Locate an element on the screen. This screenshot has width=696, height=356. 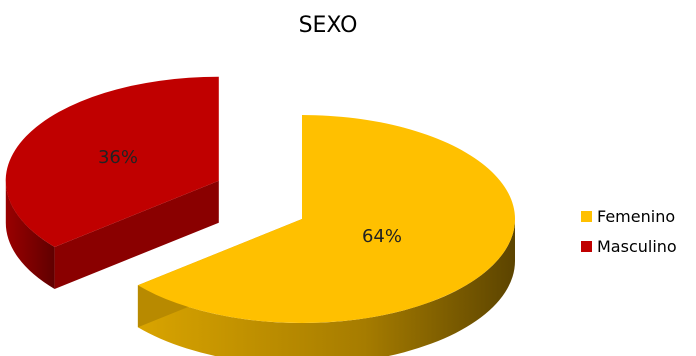
data-label-femenino: 64% is located at coordinates (382, 236).